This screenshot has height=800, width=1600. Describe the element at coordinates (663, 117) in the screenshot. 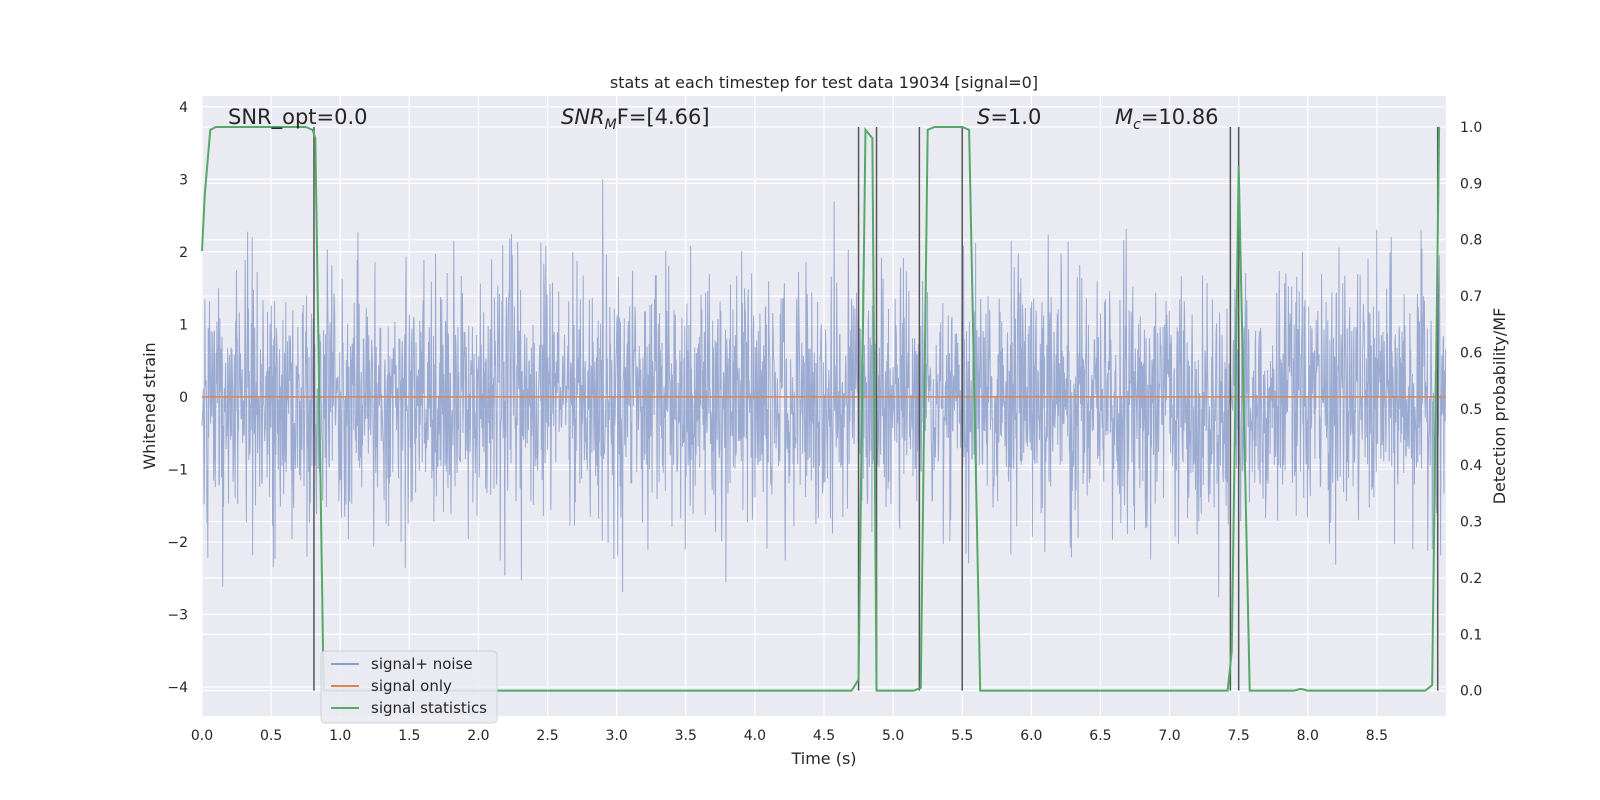

I see `annotation-snr-mf-suffix: F=[4.66]` at that location.